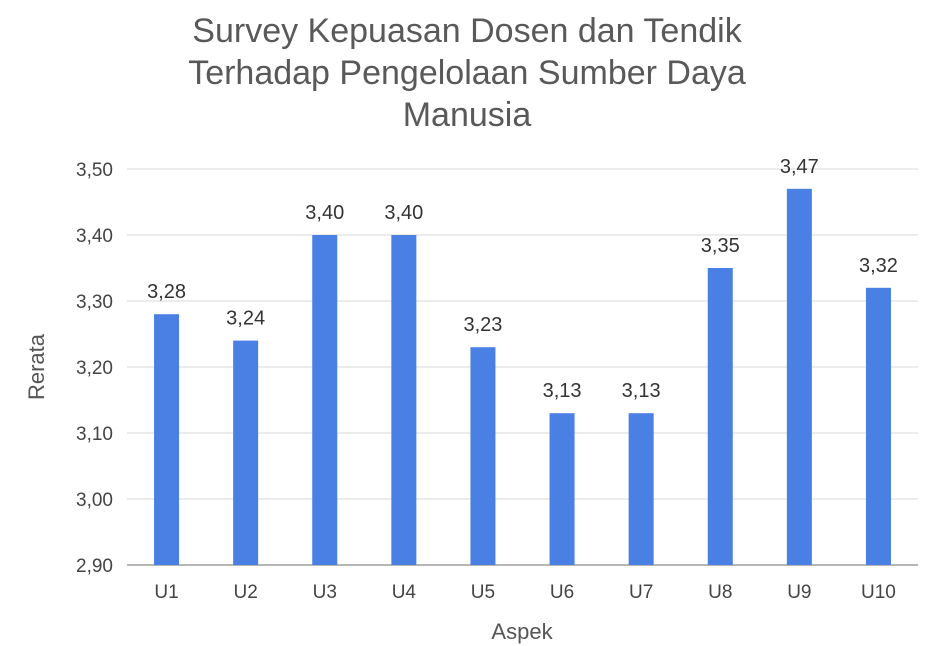 The width and height of the screenshot is (934, 646). Describe the element at coordinates (524, 592) in the screenshot. I see `x-axis-ticks: U1 U2 U3 U4 U5 U6 U7 U8 U9 U10` at that location.